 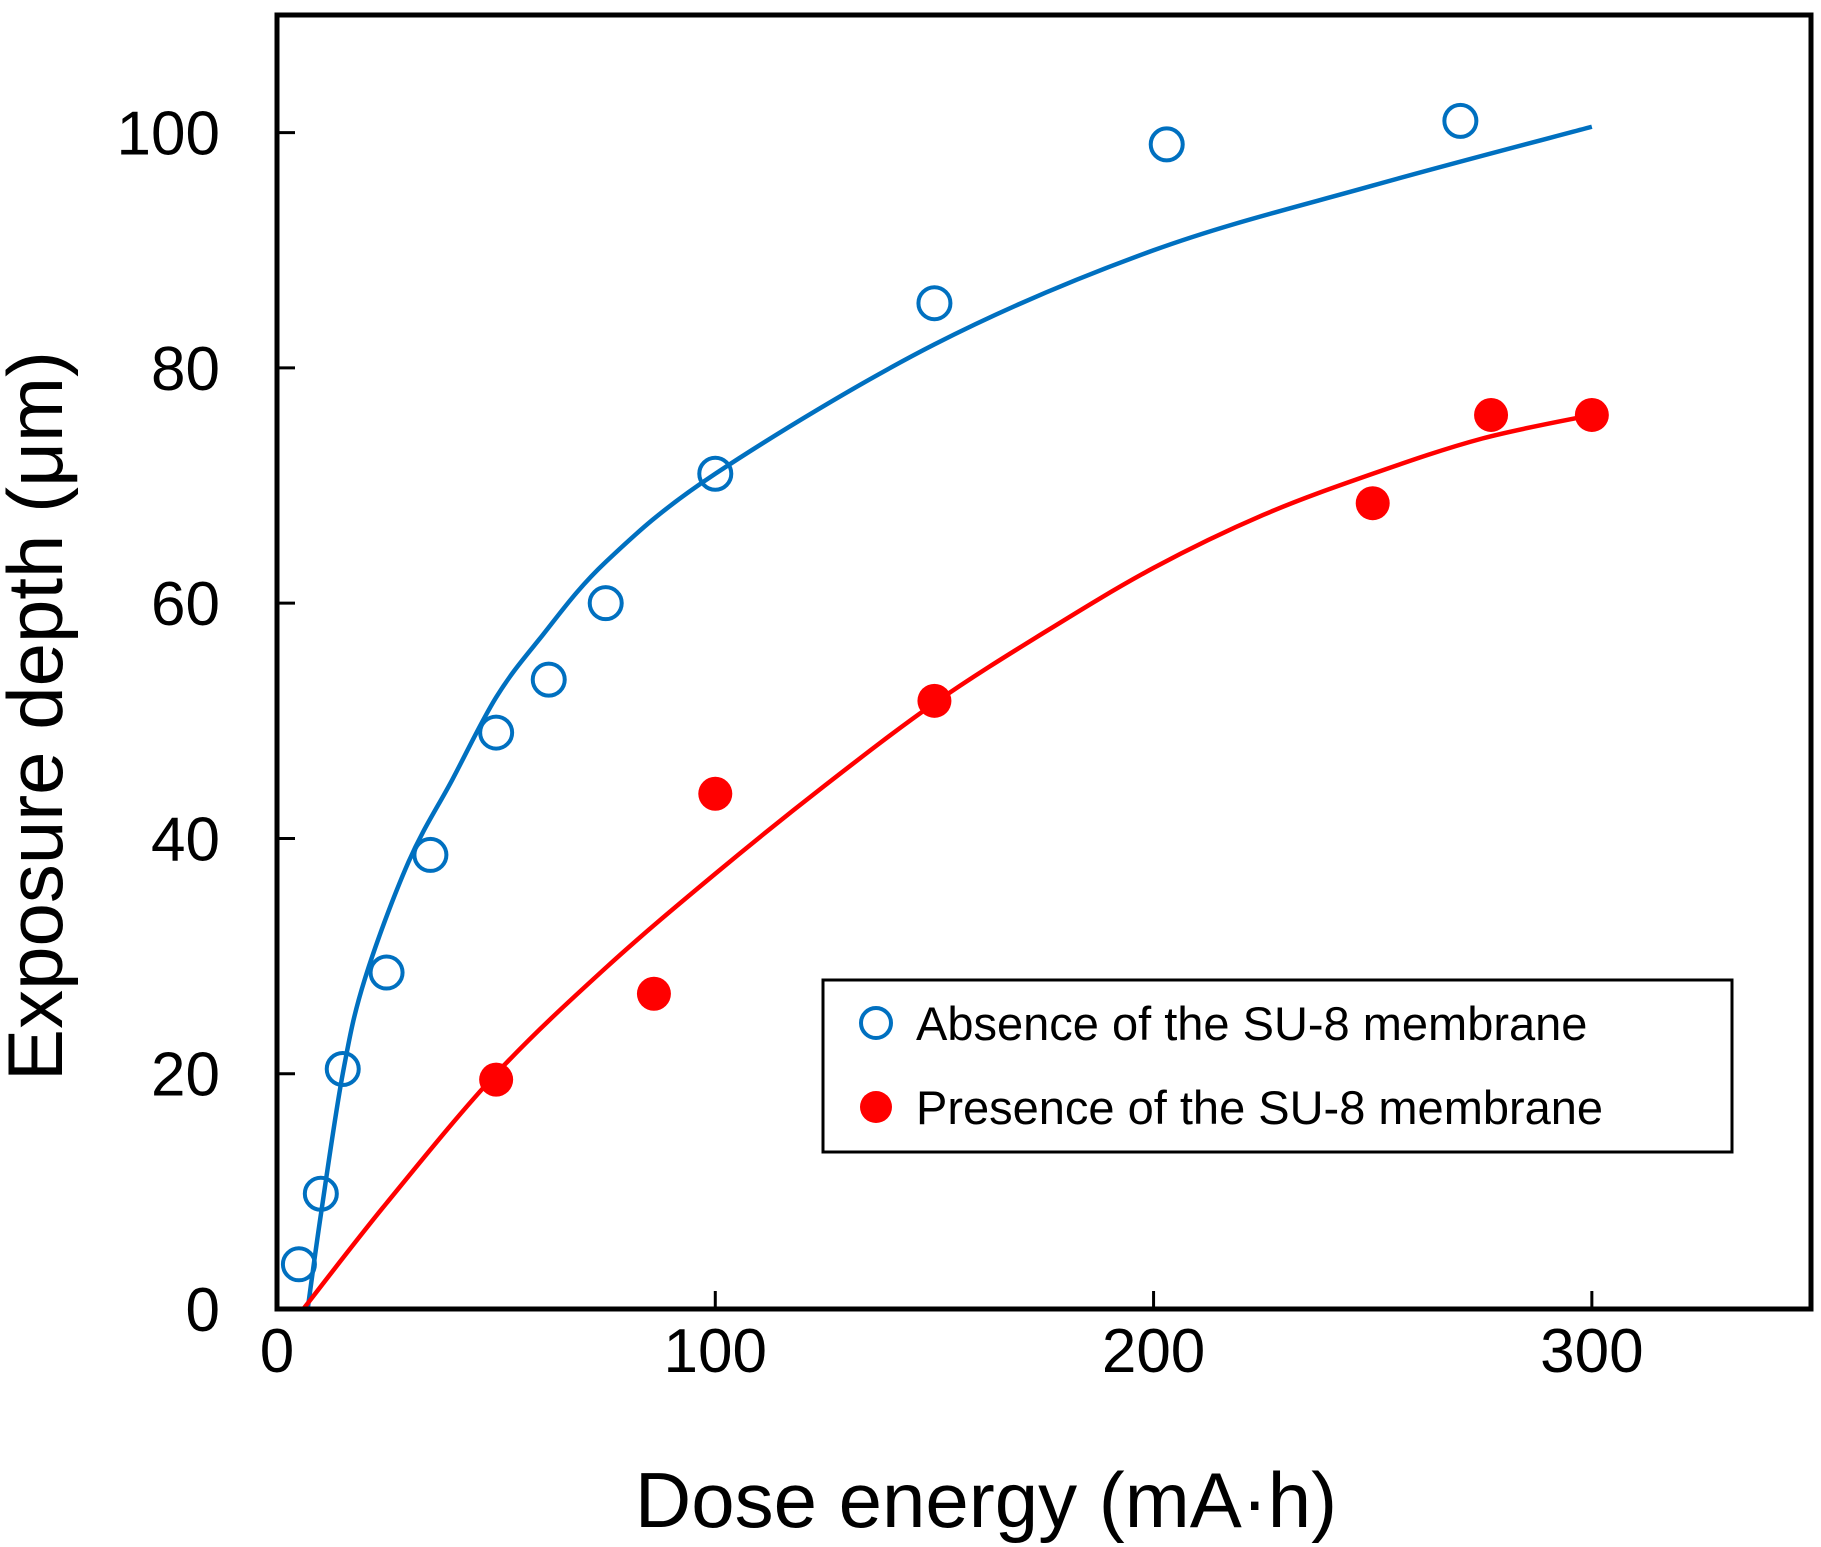 I want to click on legend-marker-absence, so click(x=876, y=1023).